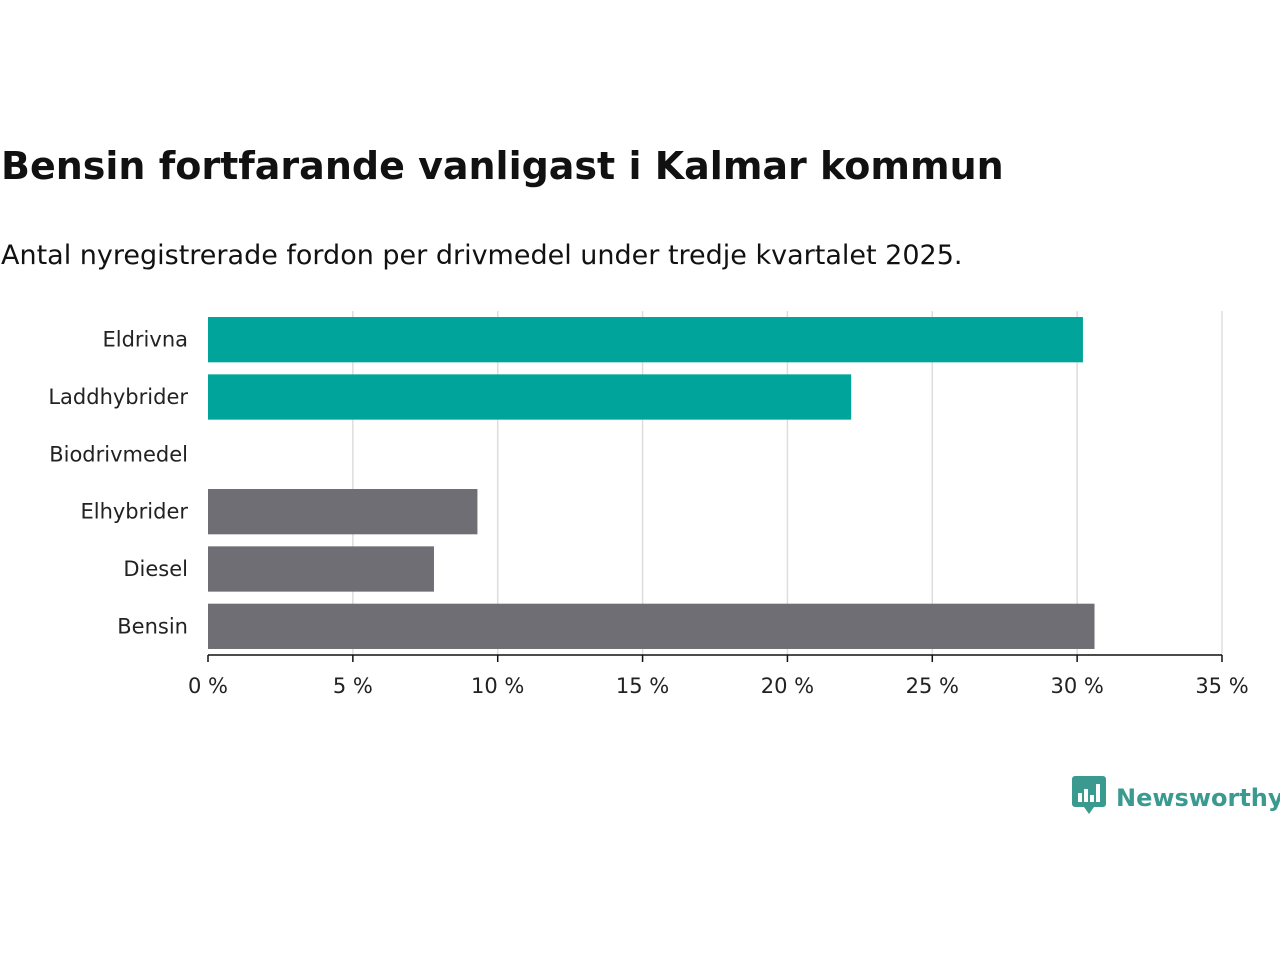  I want to click on x-tick-label-3: 15 %, so click(642, 686).